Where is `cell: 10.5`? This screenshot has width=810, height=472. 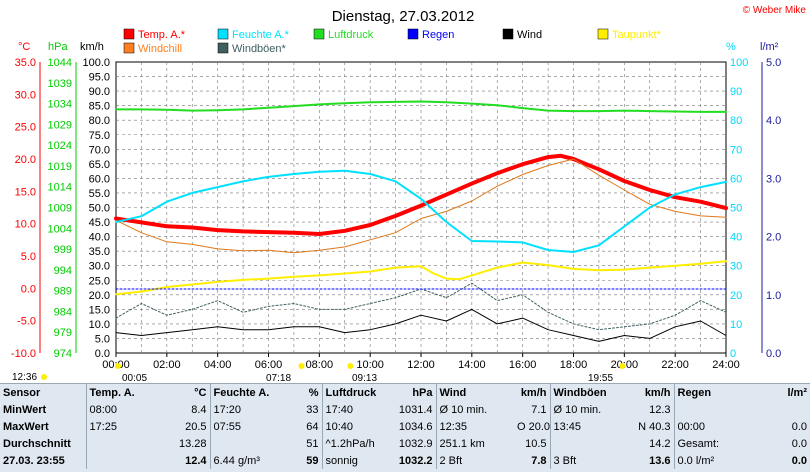
cell: 10.5 is located at coordinates (536, 443).